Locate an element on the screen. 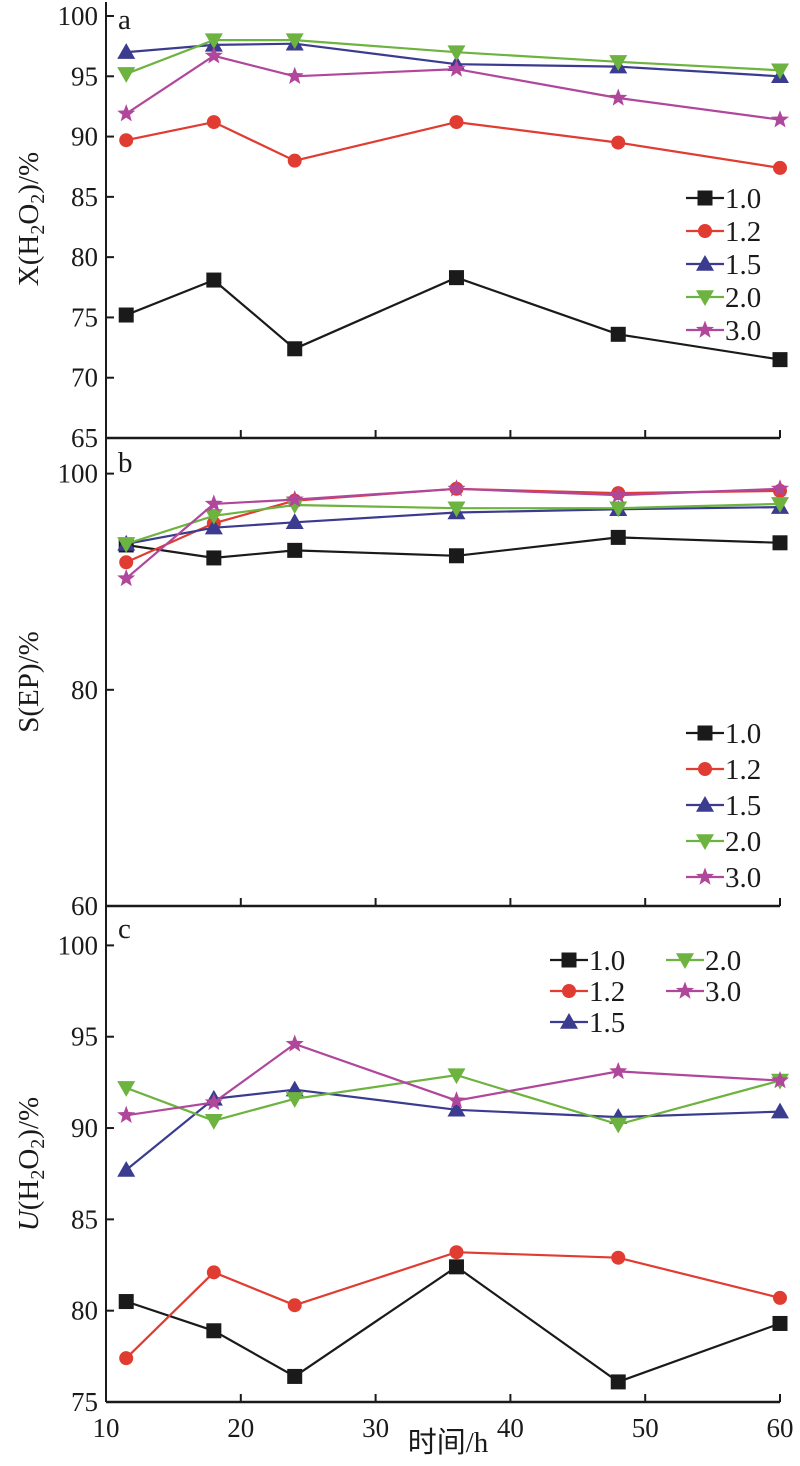  y-tick-label: 65 is located at coordinates (84, 438).